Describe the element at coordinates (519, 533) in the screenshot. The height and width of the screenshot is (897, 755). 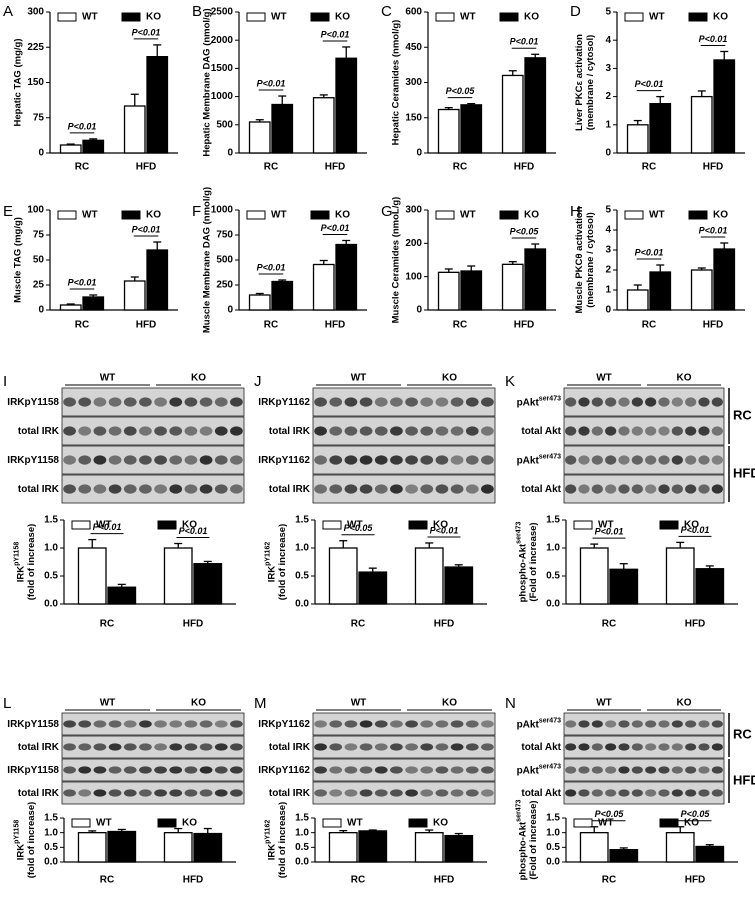
I see `y-axis-label-sup: ser473` at that location.